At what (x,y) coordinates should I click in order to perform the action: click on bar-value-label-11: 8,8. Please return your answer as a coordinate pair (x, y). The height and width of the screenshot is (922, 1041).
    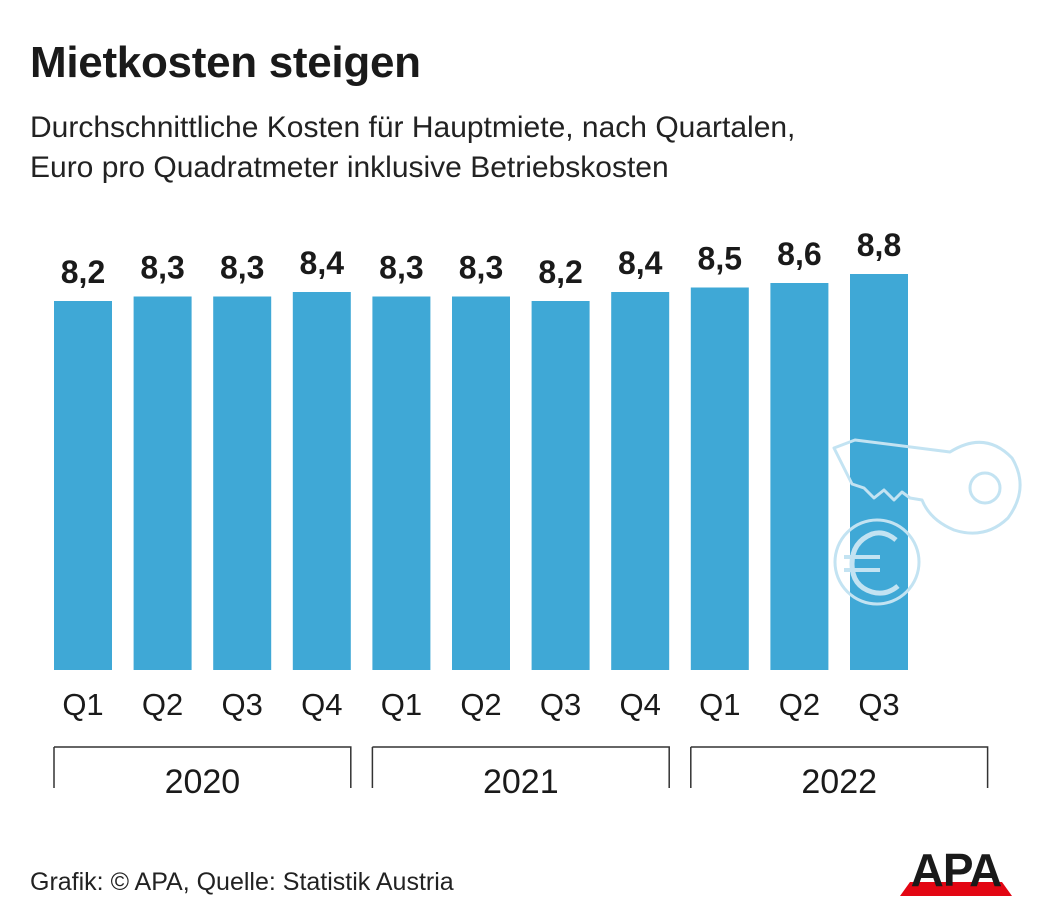
    Looking at the image, I should click on (879, 245).